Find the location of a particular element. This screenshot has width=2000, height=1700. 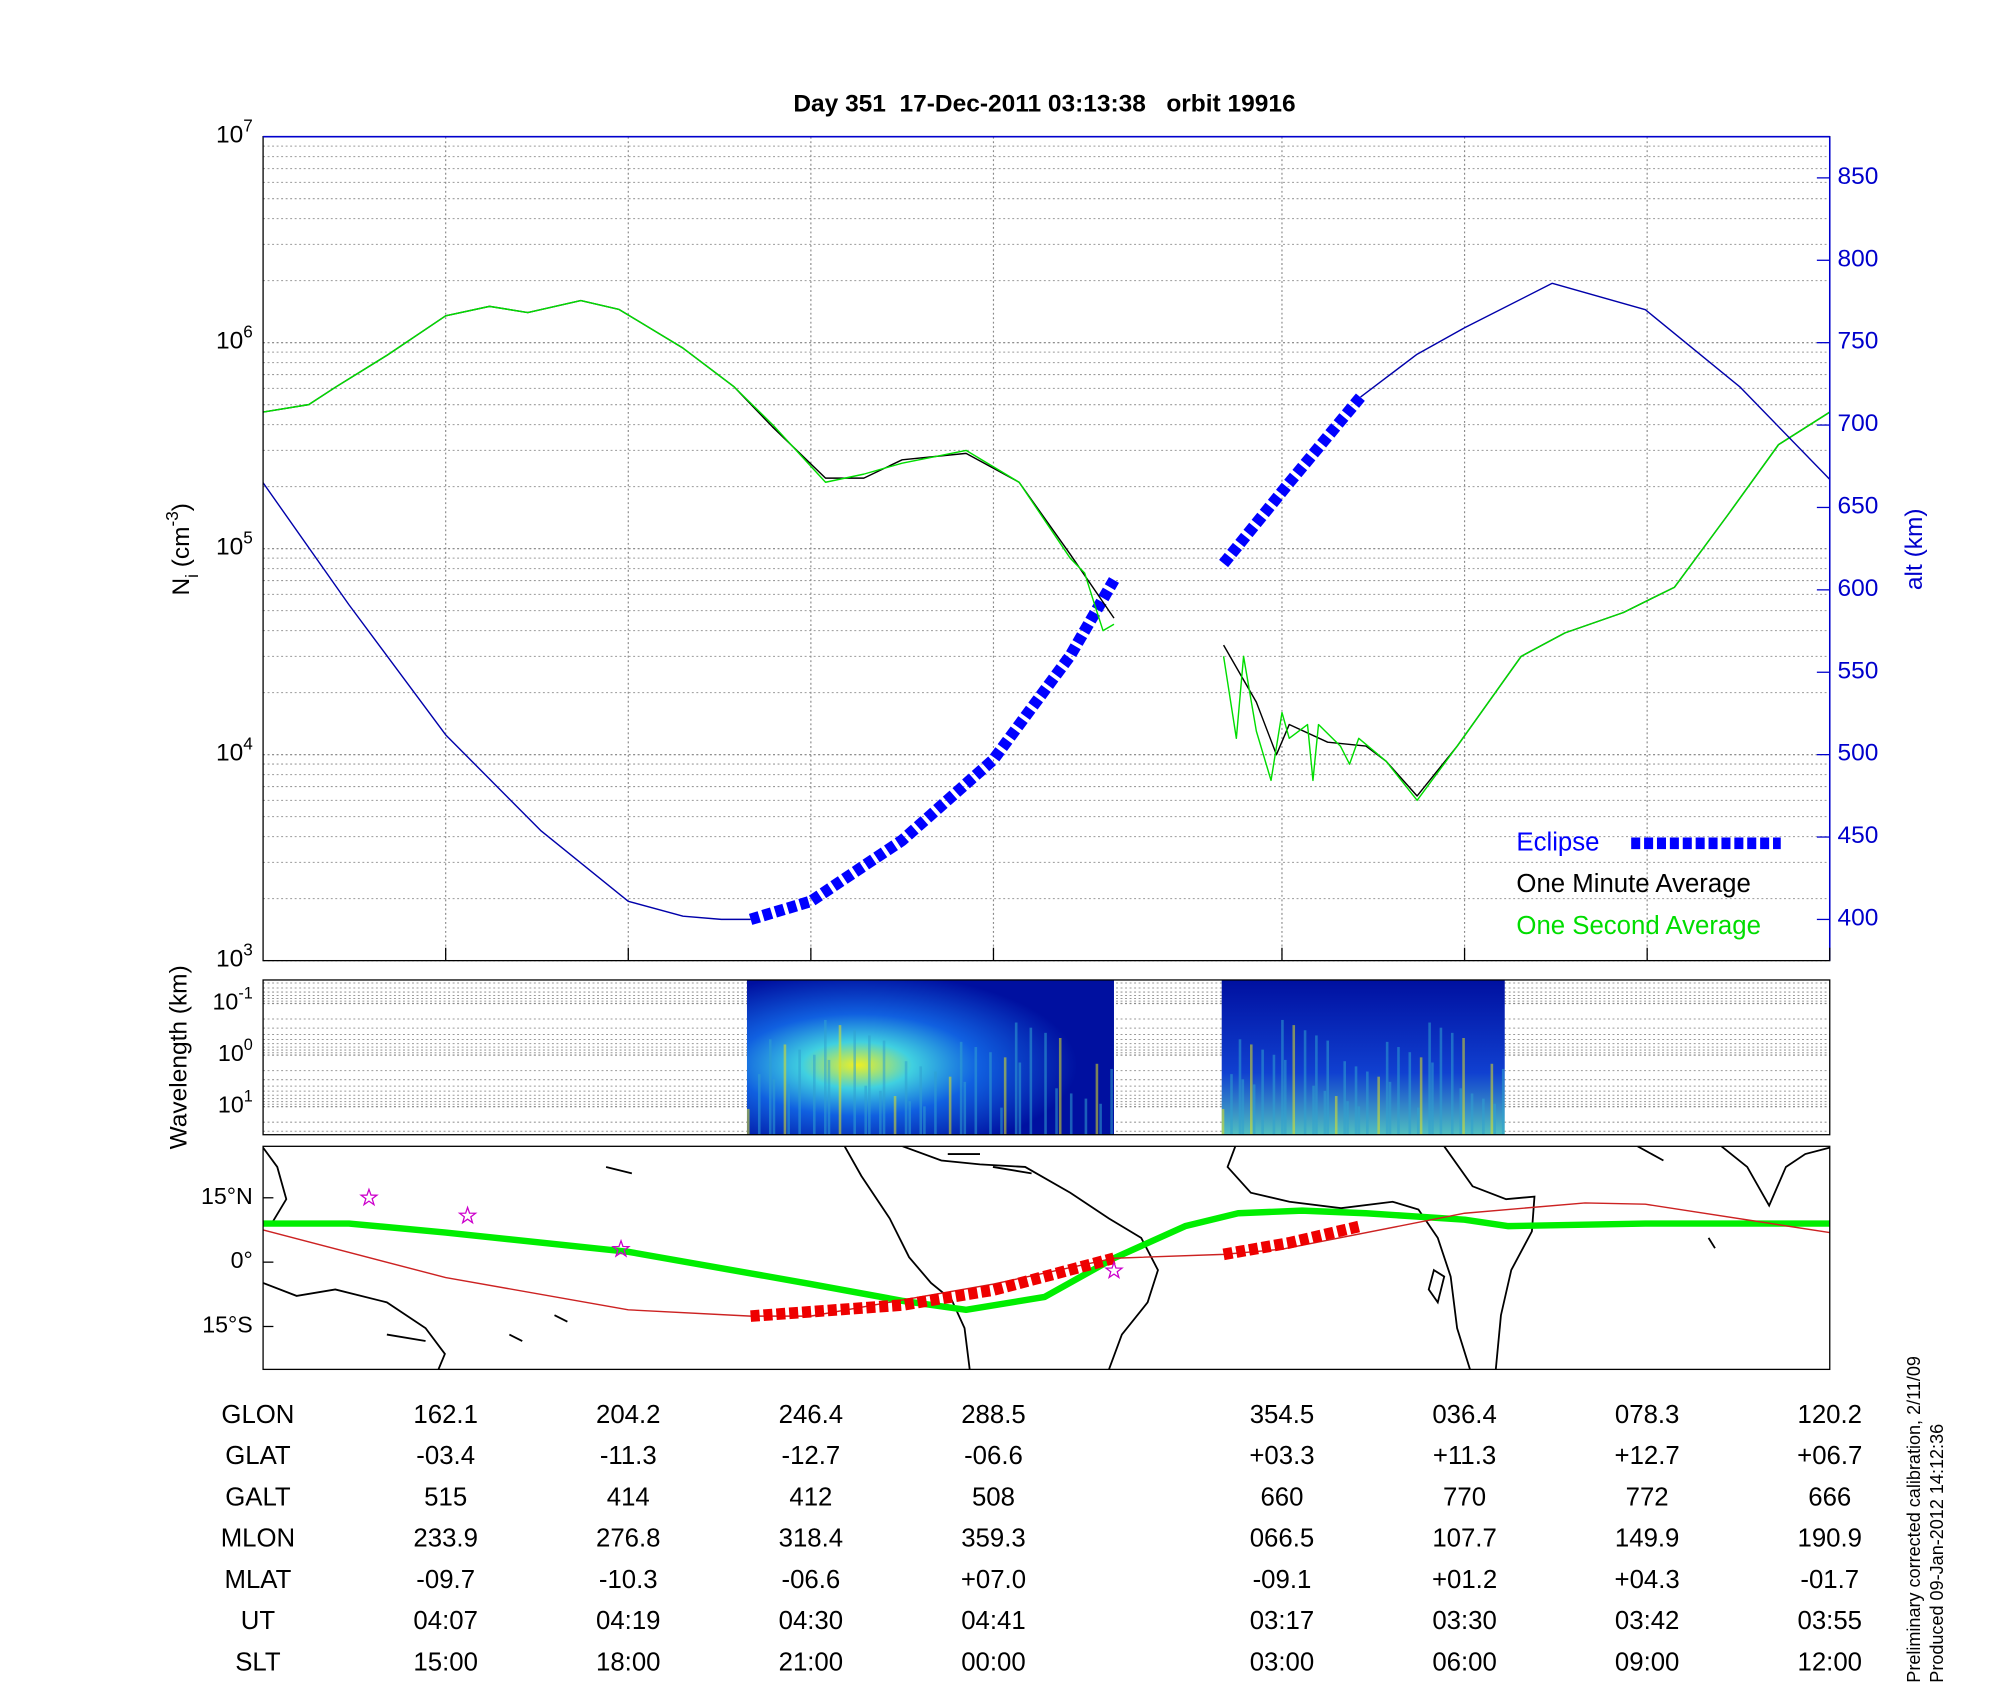

spectrogram-block is located at coordinates (1363, 1057).